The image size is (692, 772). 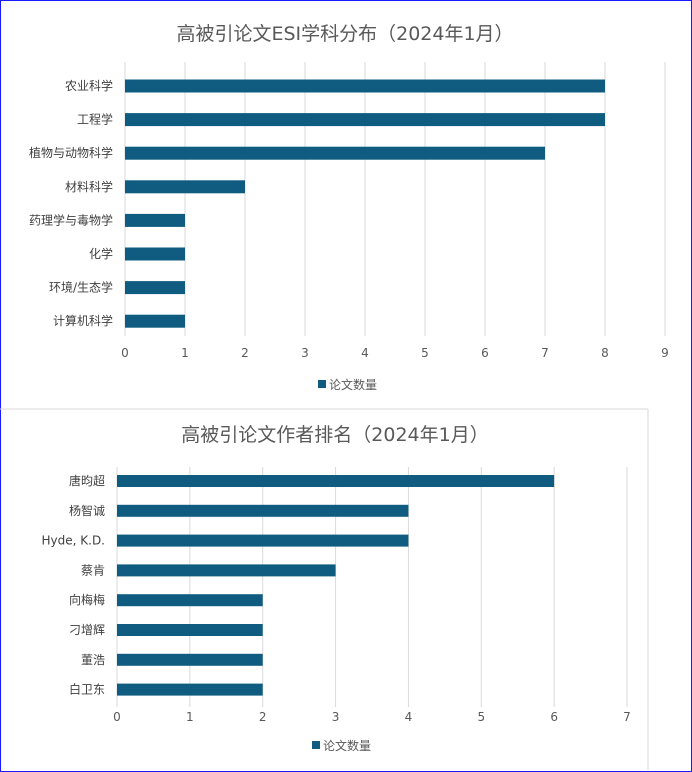 I want to click on category-label: 蔡肯, so click(x=93, y=570).